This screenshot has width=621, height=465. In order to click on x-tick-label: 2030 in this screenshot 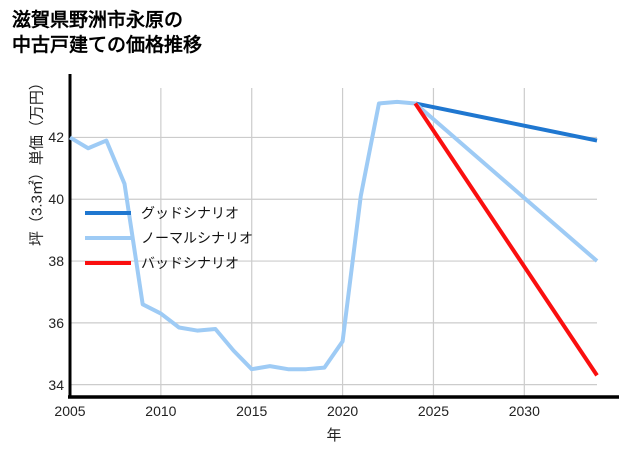, I will do `click(524, 411)`.